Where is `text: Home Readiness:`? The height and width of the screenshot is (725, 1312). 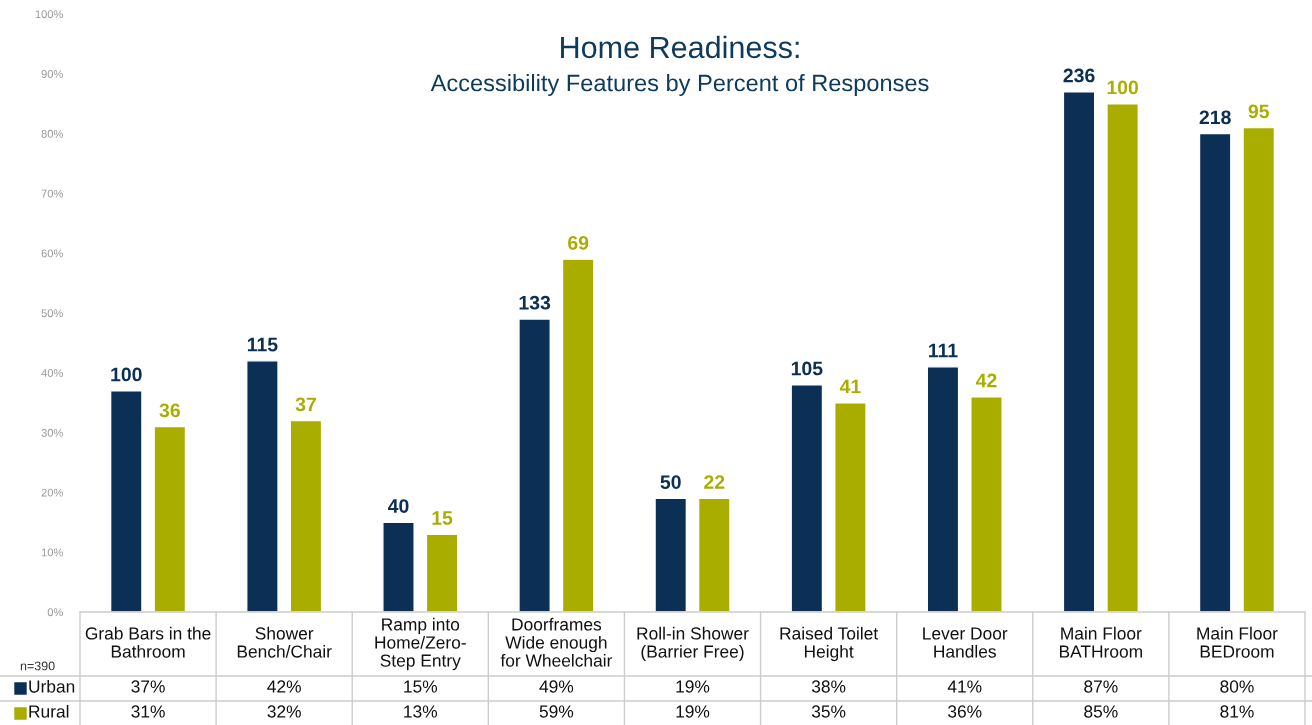 text: Home Readiness: is located at coordinates (680, 47).